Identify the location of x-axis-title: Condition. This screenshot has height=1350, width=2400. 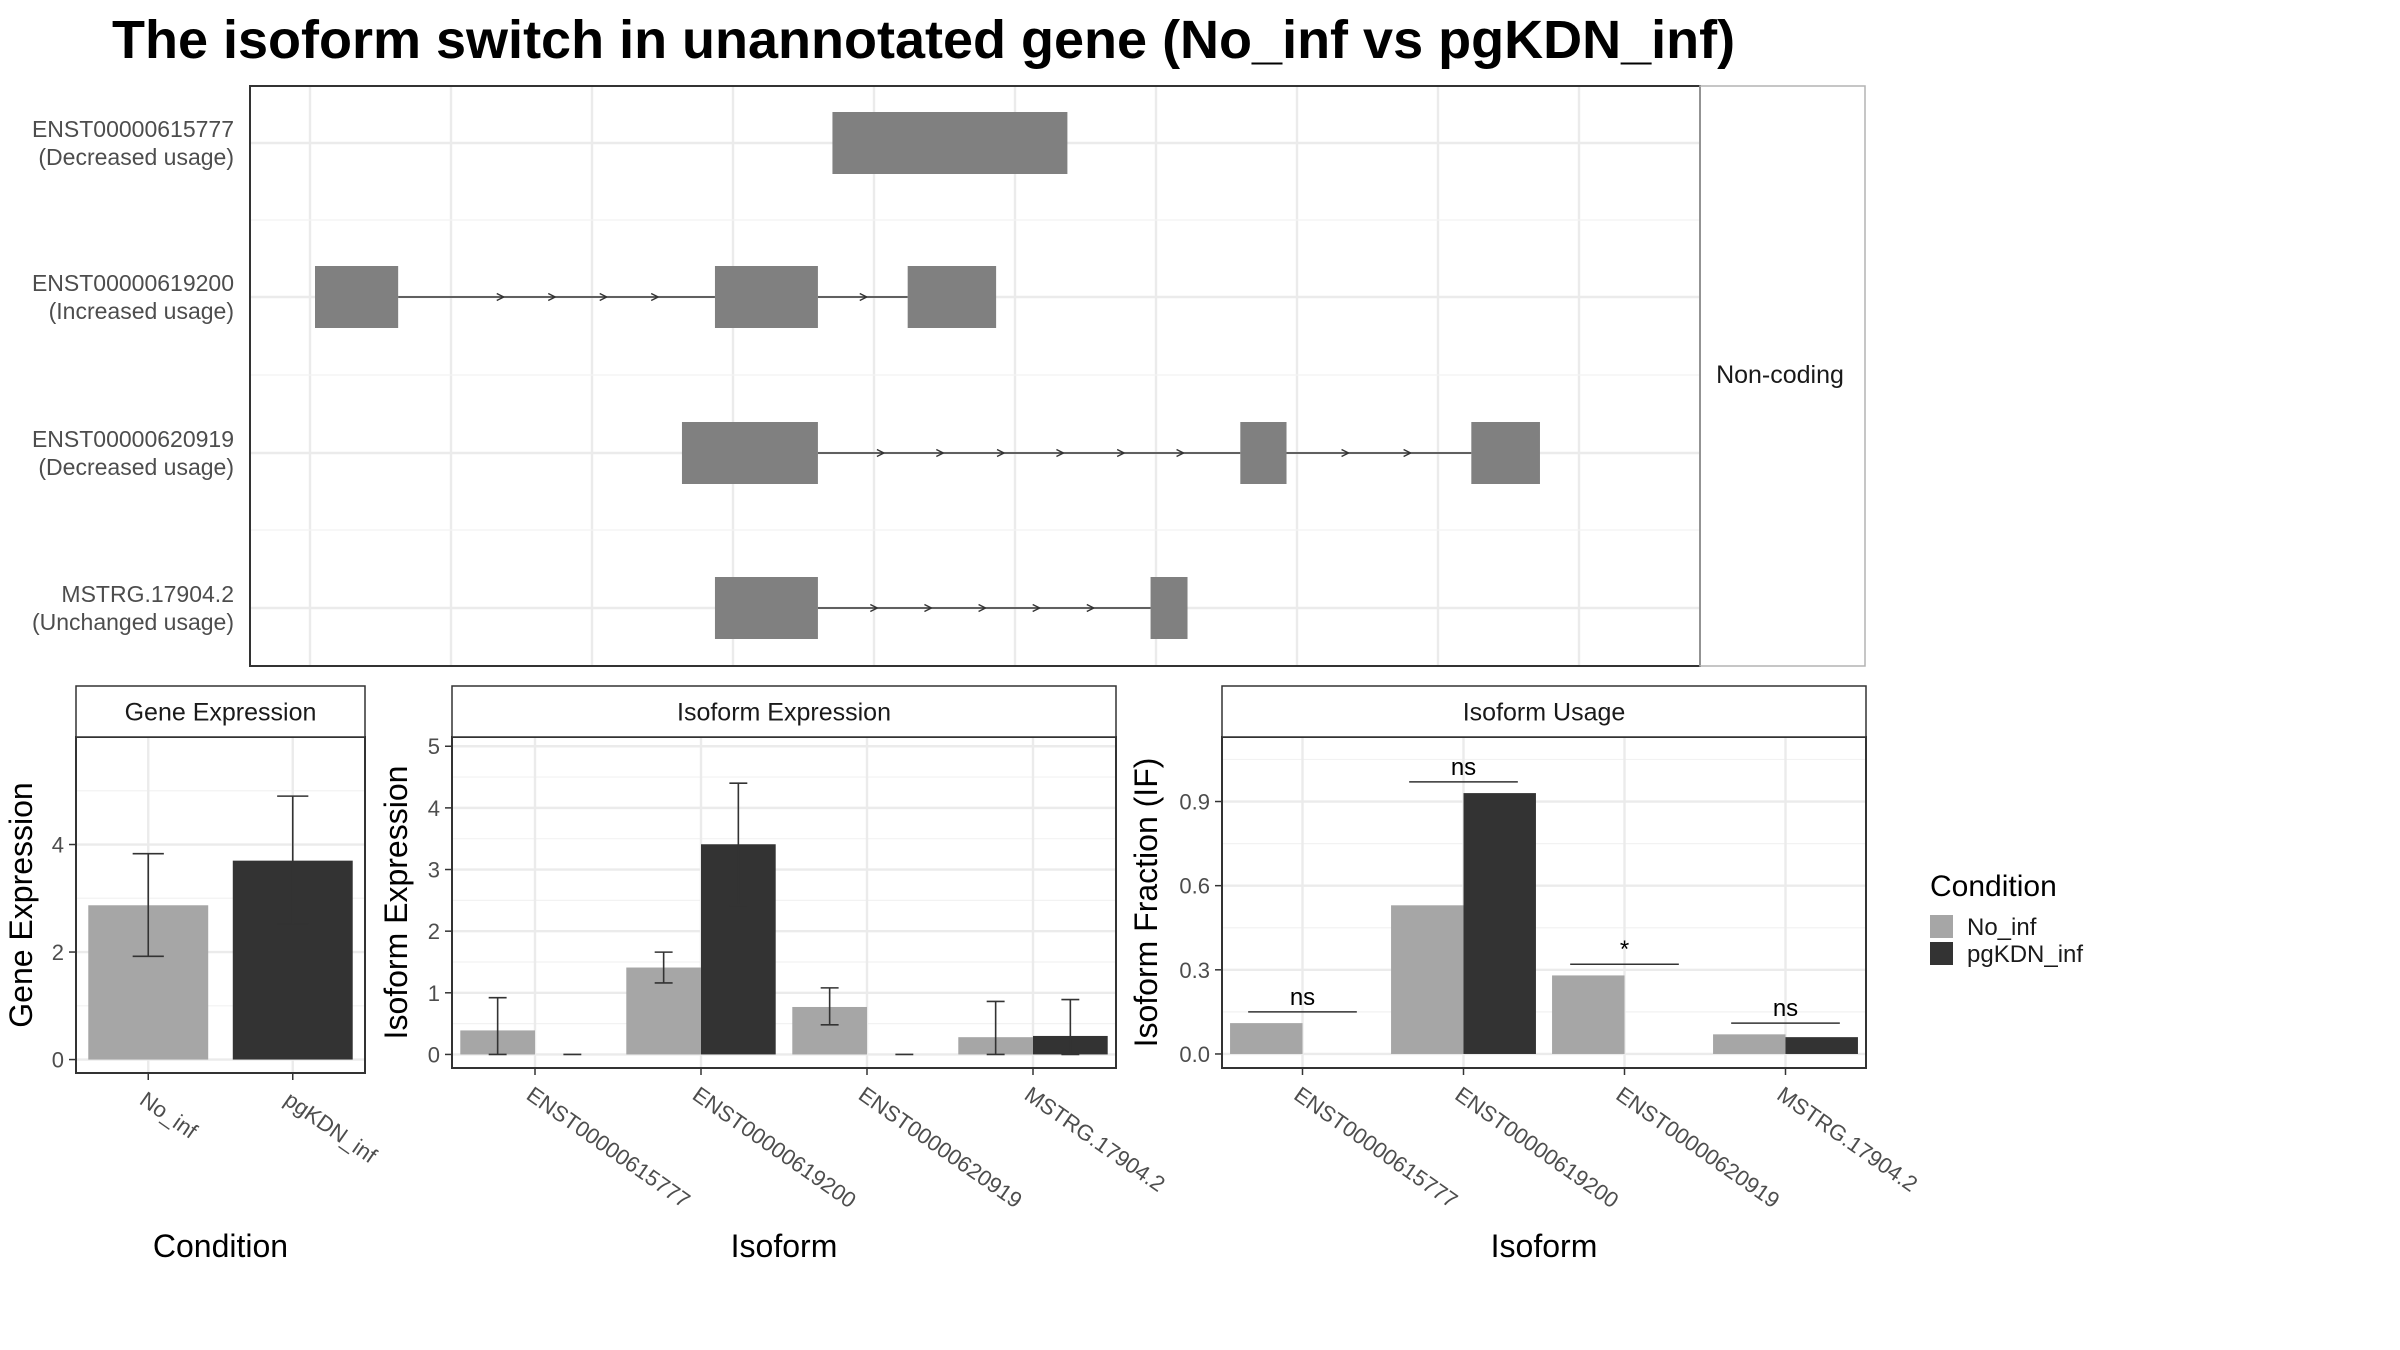
(220, 1246).